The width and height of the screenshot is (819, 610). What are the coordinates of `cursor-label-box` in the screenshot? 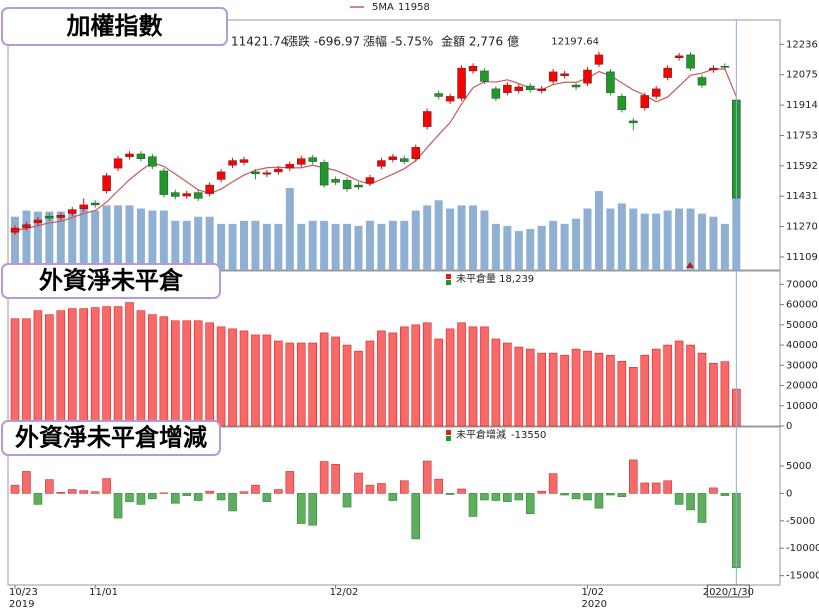 It's located at (728, 591).